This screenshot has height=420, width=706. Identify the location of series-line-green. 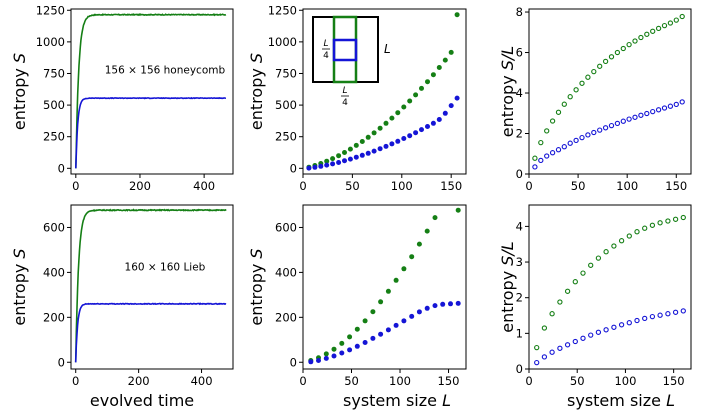
(151, 91).